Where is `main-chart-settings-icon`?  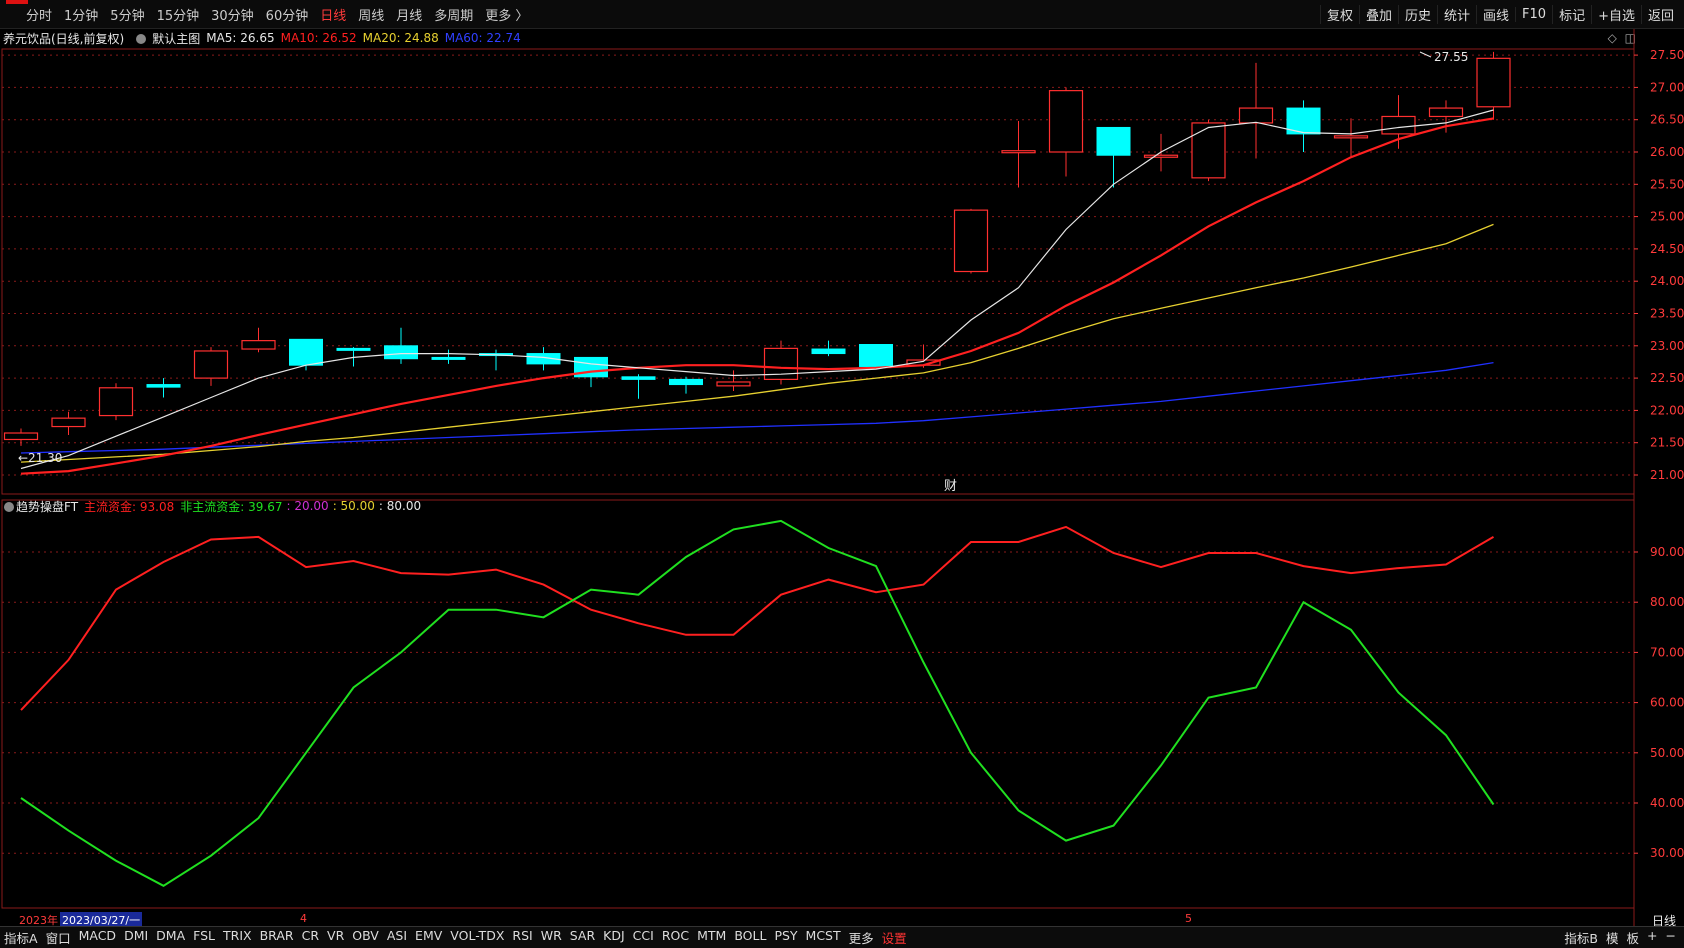 main-chart-settings-icon is located at coordinates (141, 39).